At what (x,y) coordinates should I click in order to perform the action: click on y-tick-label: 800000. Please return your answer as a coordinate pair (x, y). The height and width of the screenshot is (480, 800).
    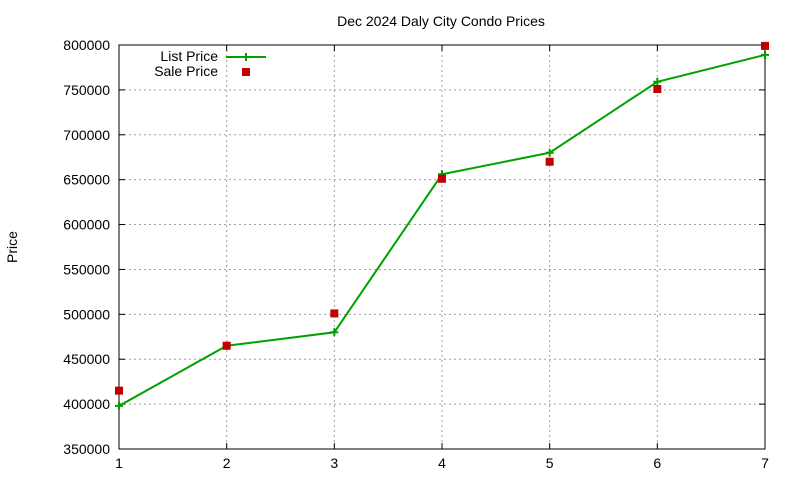
    Looking at the image, I should click on (86, 45).